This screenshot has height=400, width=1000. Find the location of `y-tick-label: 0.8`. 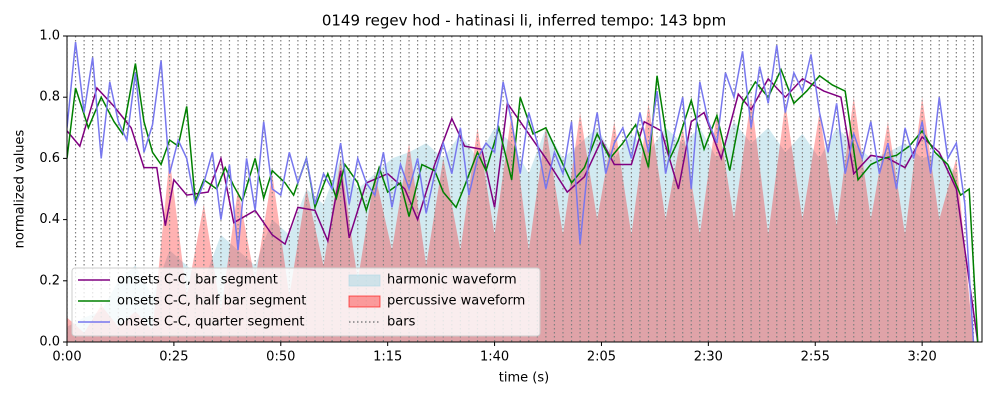

y-tick-label: 0.8 is located at coordinates (49, 97).